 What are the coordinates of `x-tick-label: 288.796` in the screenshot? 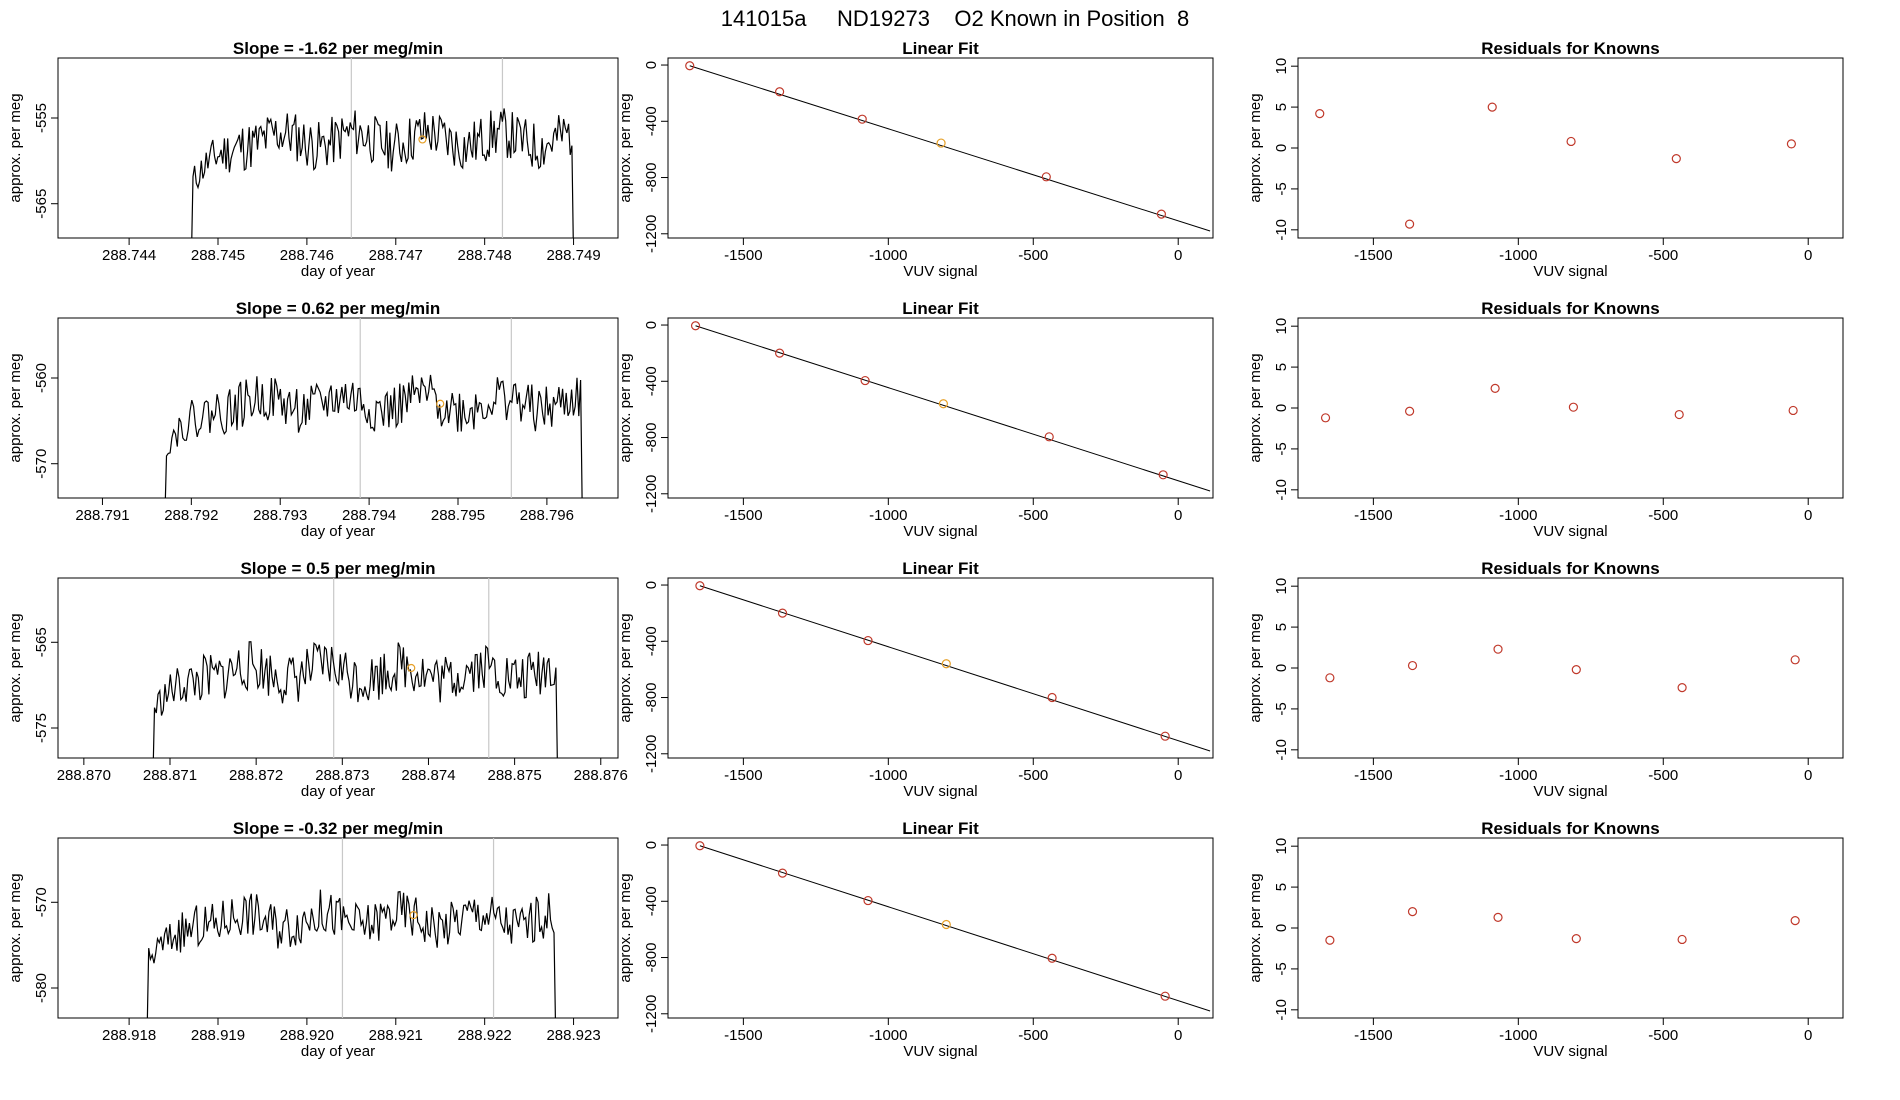 It's located at (547, 515).